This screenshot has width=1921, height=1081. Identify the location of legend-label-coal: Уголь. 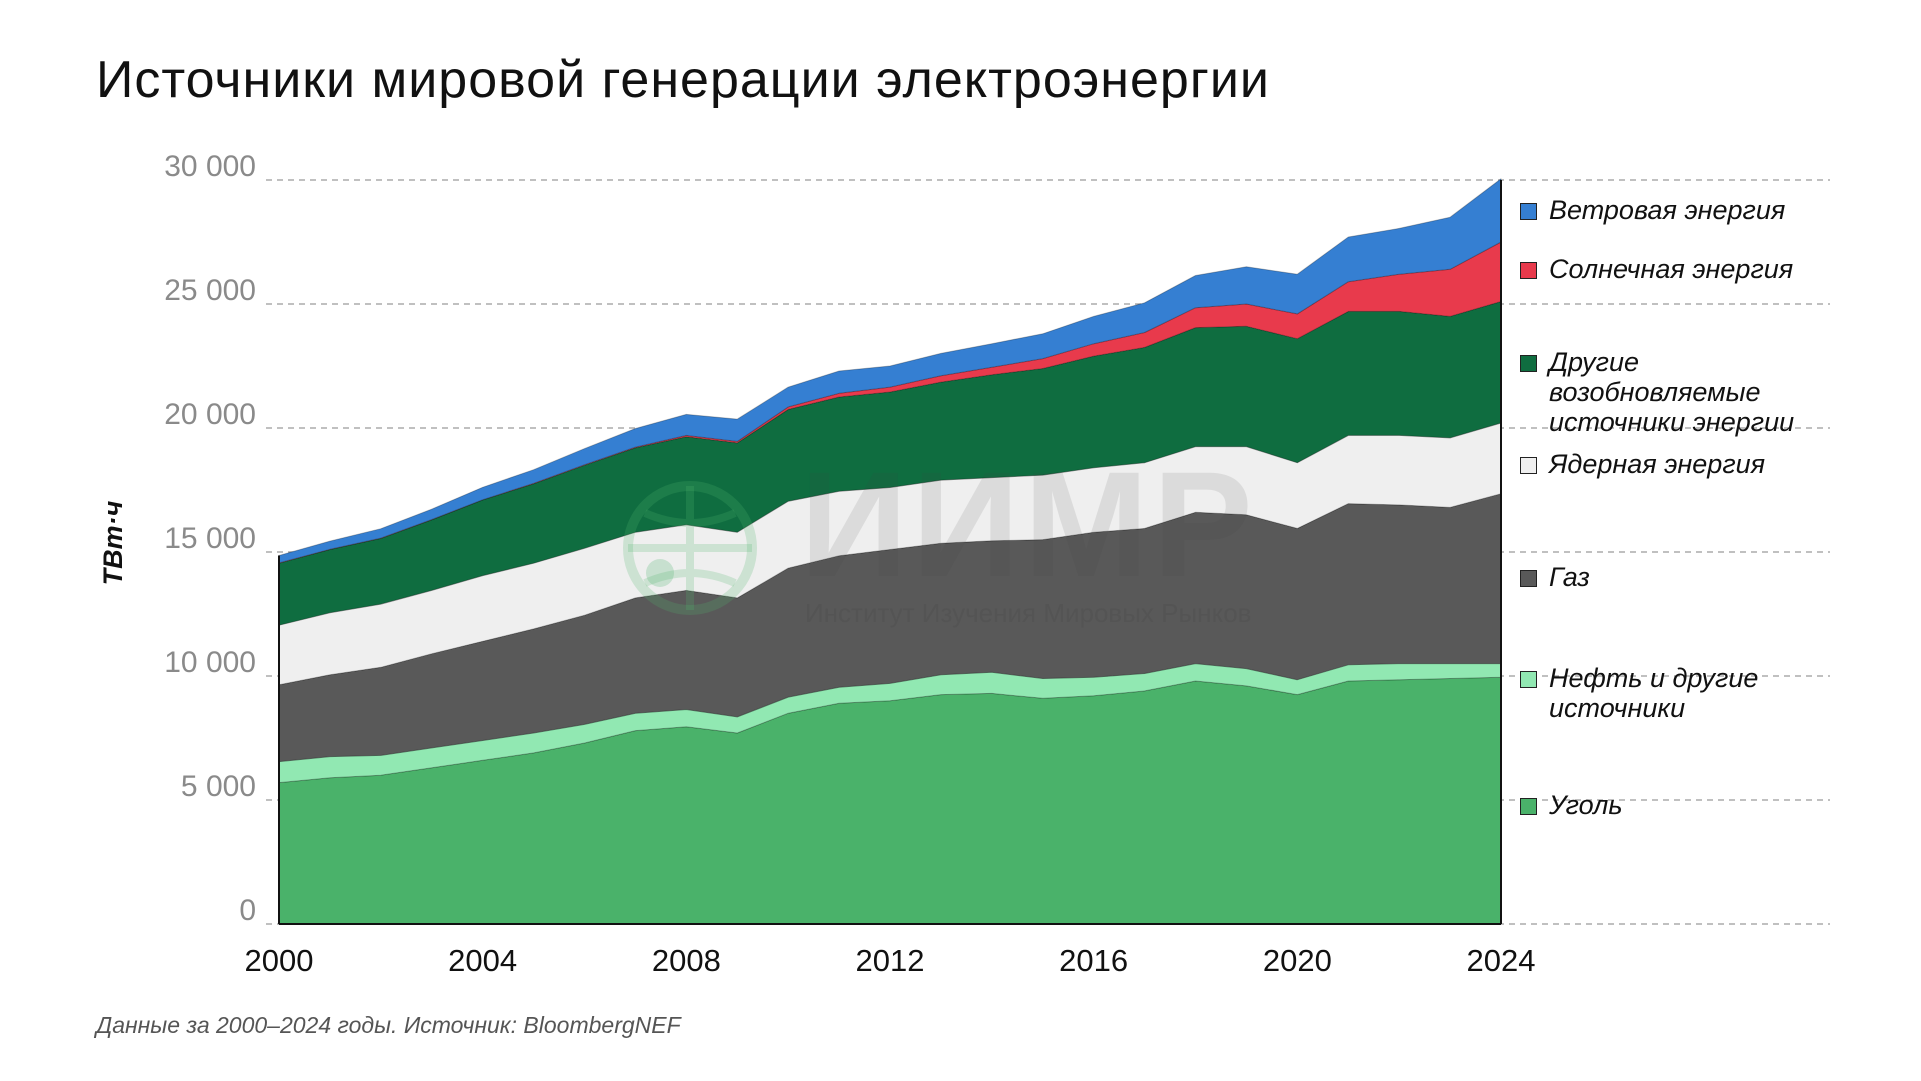
(1586, 805).